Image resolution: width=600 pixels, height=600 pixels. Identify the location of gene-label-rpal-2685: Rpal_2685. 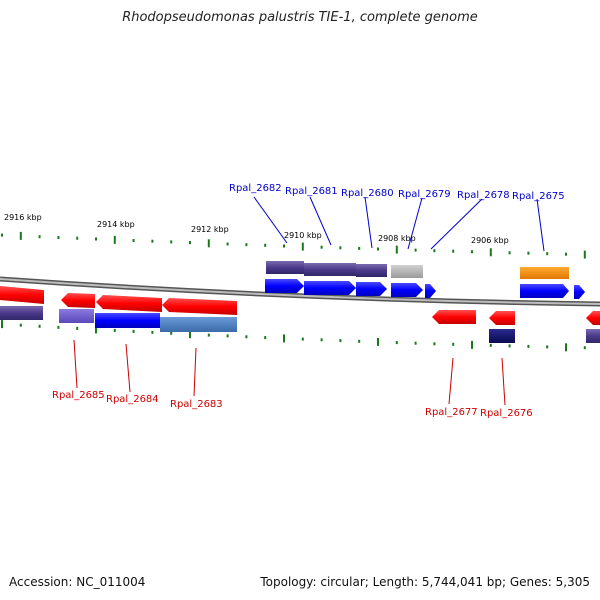
(78, 395).